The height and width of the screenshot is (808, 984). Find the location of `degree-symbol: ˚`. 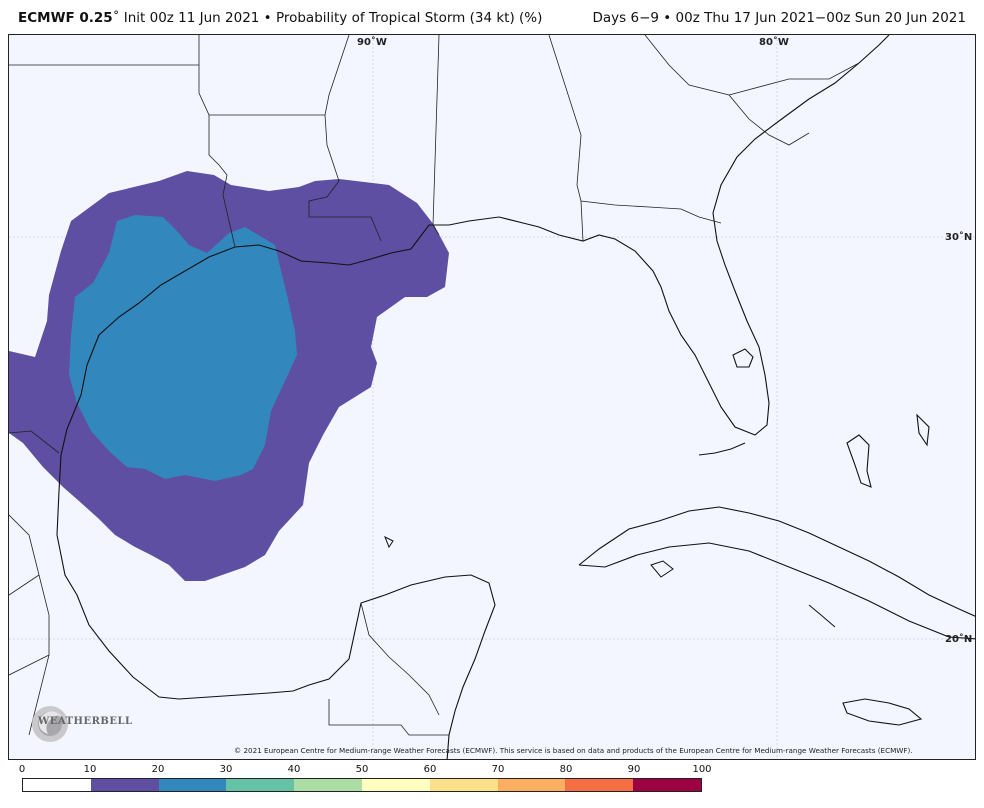

degree-symbol: ˚ is located at coordinates (116, 18).